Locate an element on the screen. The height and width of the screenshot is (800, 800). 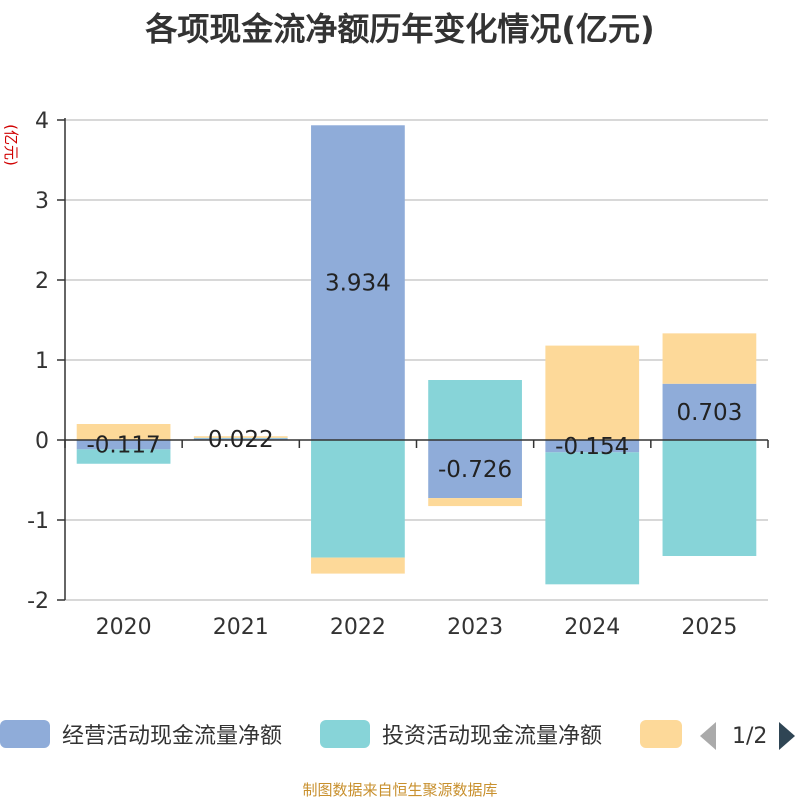
x-tick-label: 2024 is located at coordinates (592, 627).